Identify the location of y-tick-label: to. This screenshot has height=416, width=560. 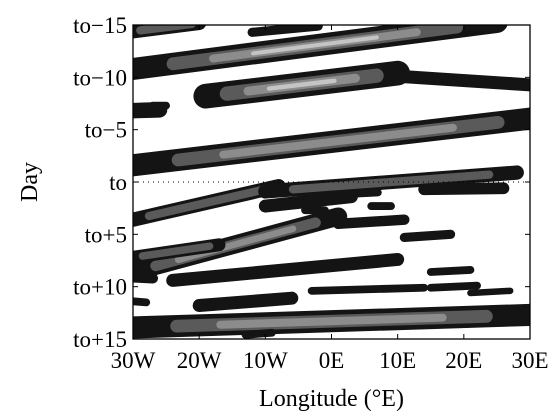
(118, 182).